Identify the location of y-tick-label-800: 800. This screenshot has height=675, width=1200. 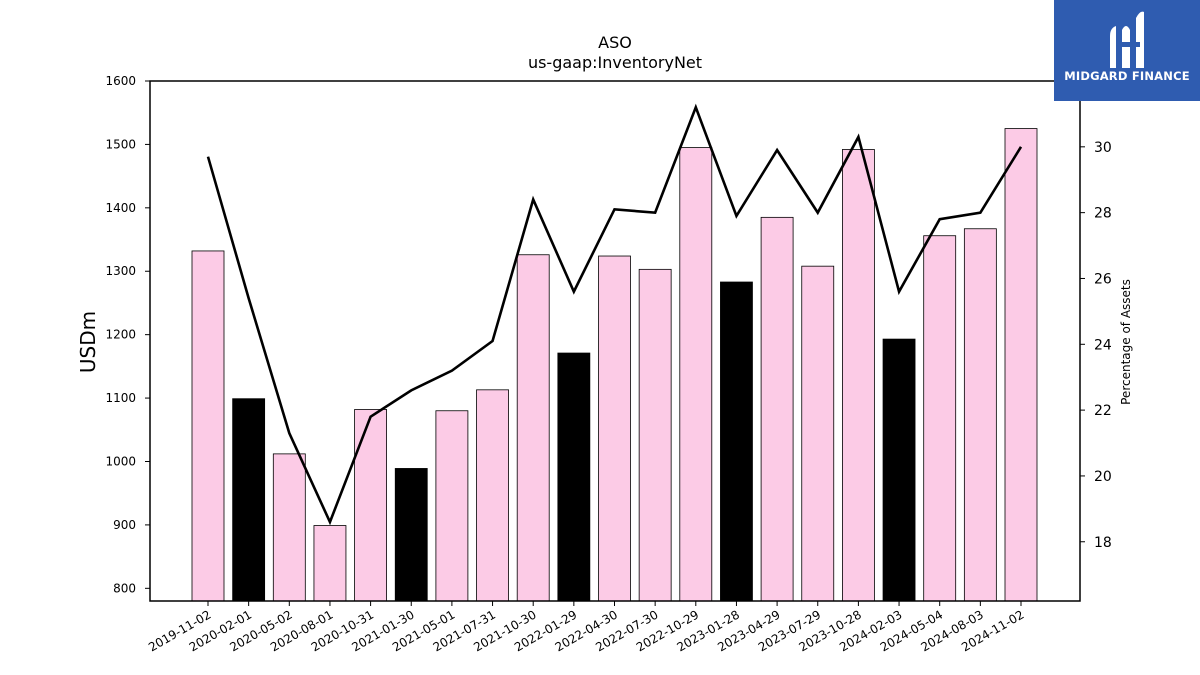
(124, 588).